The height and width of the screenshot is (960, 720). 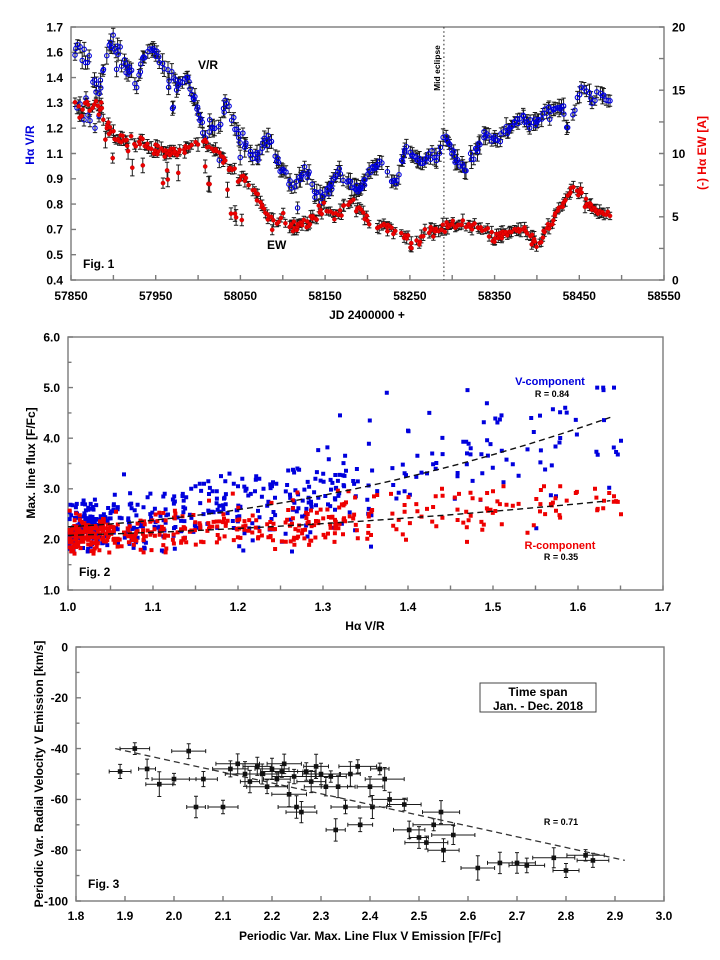 What do you see at coordinates (56, 901) in the screenshot?
I see `svg-text: -100` at bounding box center [56, 901].